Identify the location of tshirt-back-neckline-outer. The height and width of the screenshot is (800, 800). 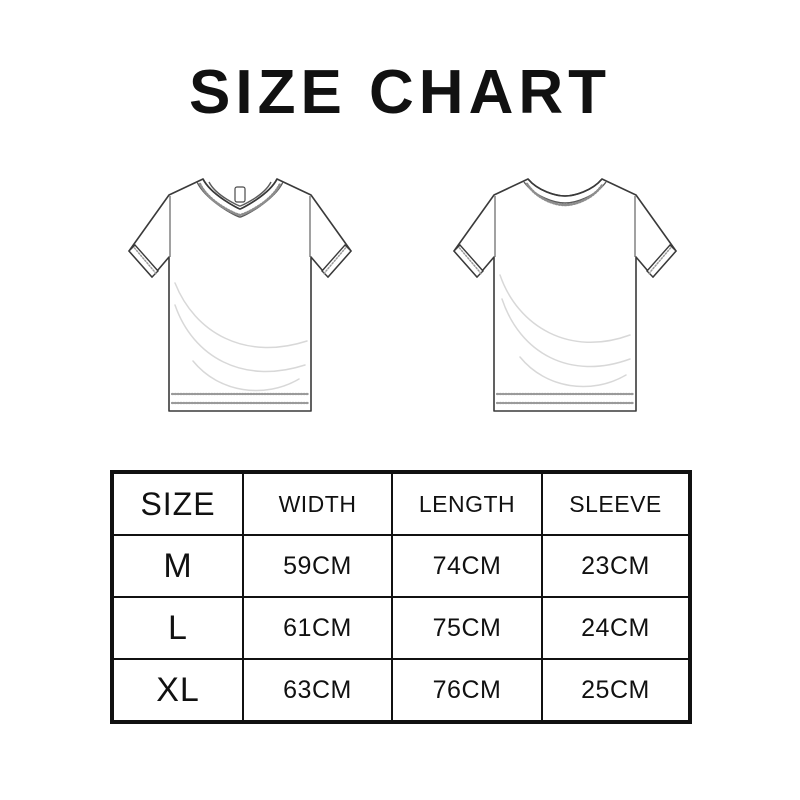
(565, 187).